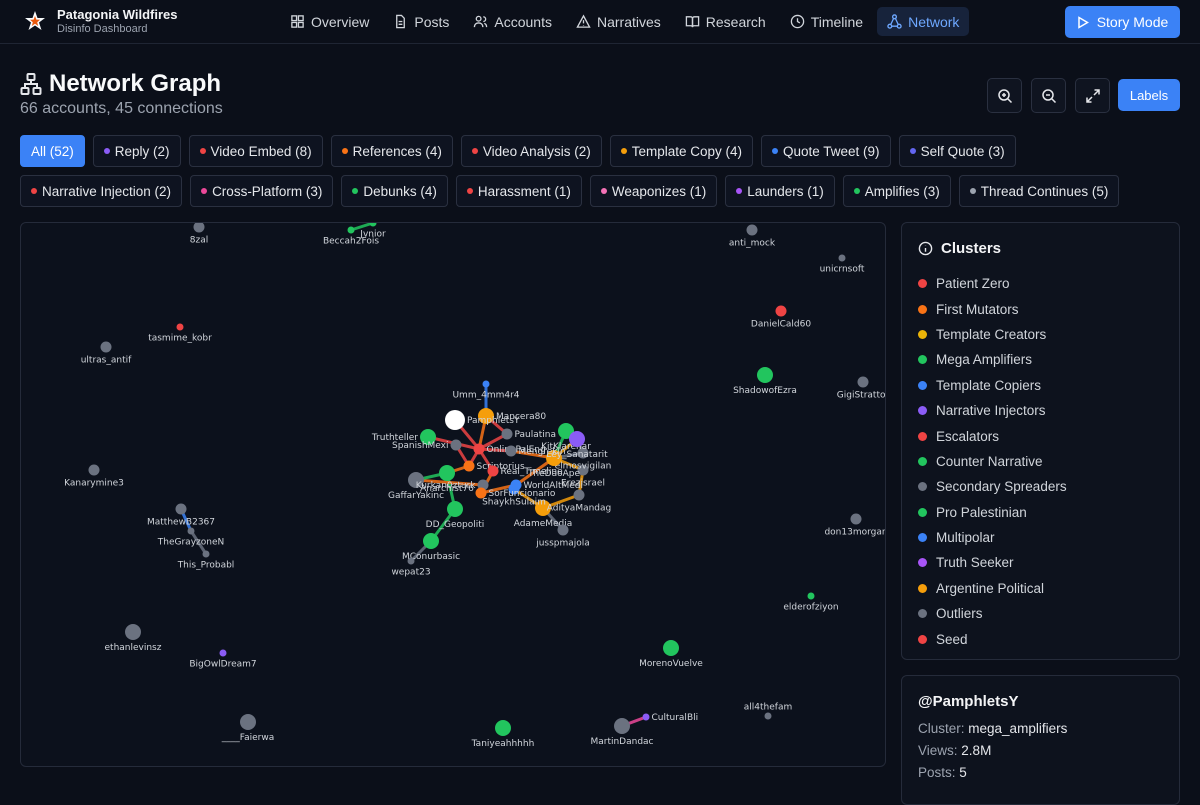  Describe the element at coordinates (981, 512) in the screenshot. I see `cluster-label: Pro Palestinian` at that location.